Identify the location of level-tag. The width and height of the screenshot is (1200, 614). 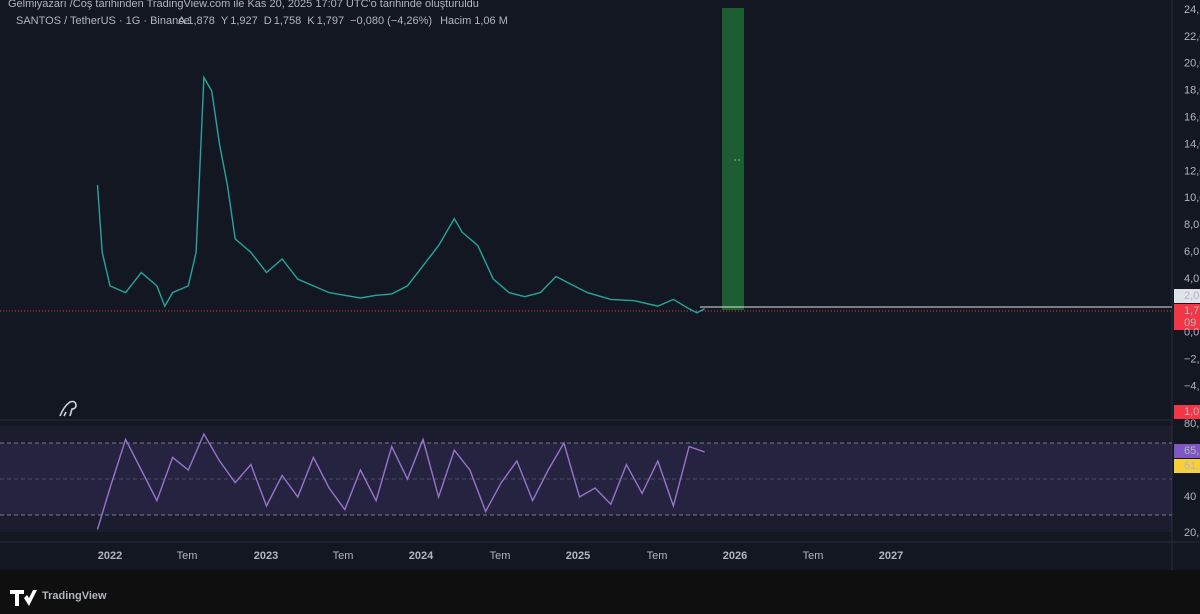
(1187, 296).